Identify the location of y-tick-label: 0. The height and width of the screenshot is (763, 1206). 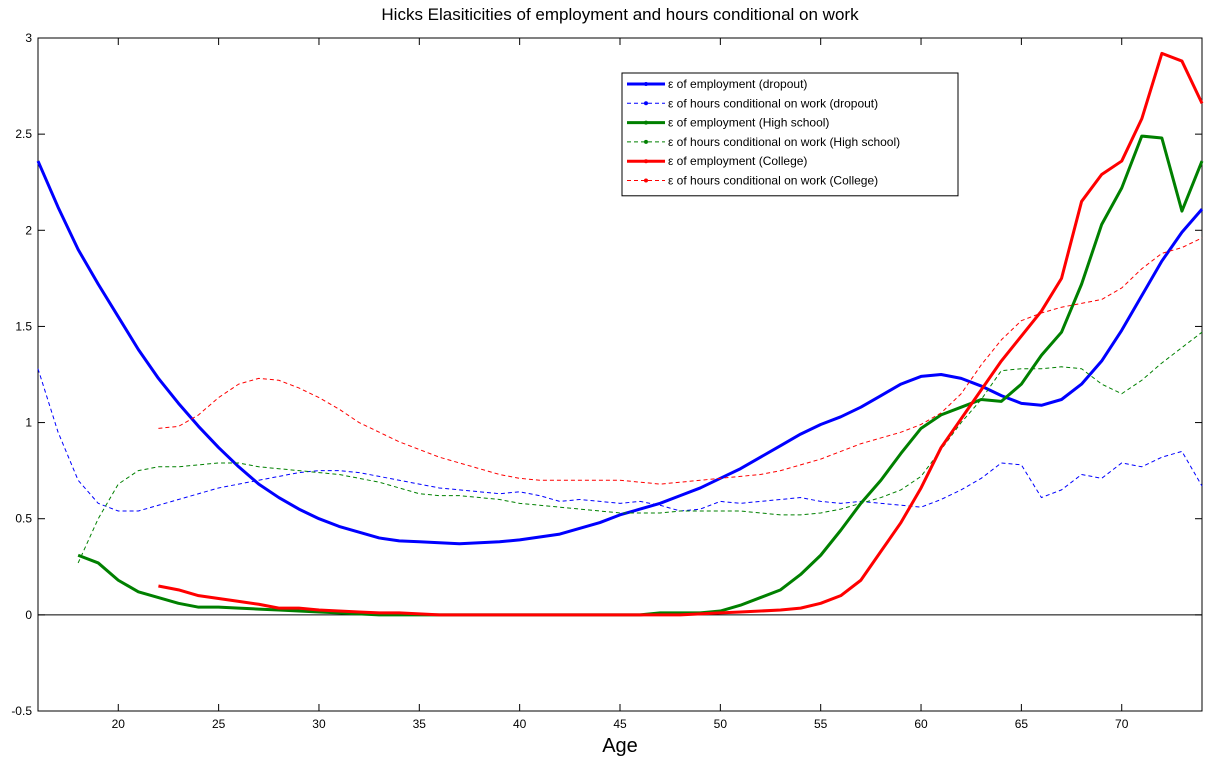
(28, 615).